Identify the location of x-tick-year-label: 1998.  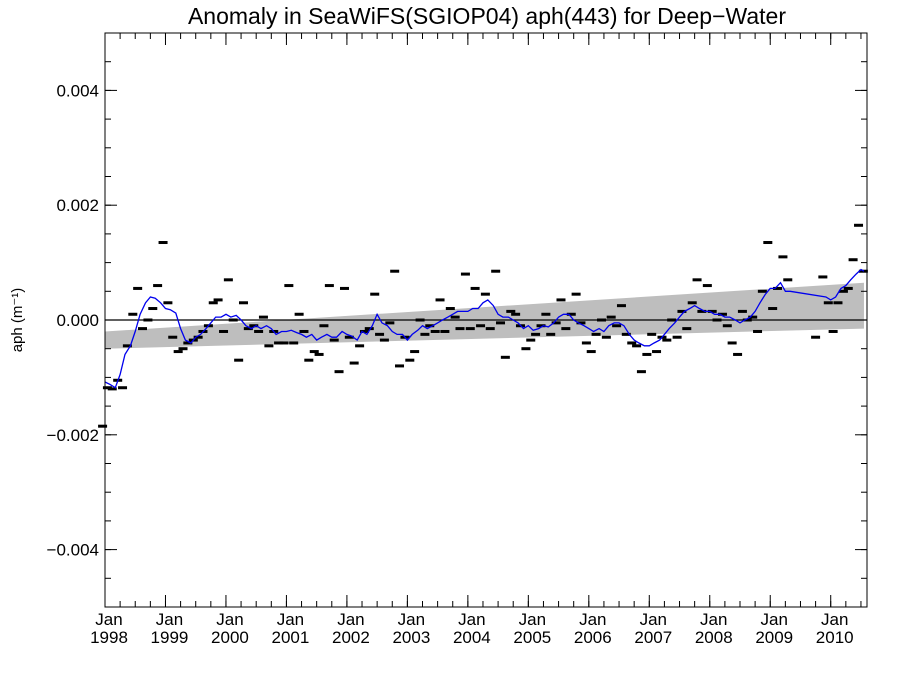
(109, 637).